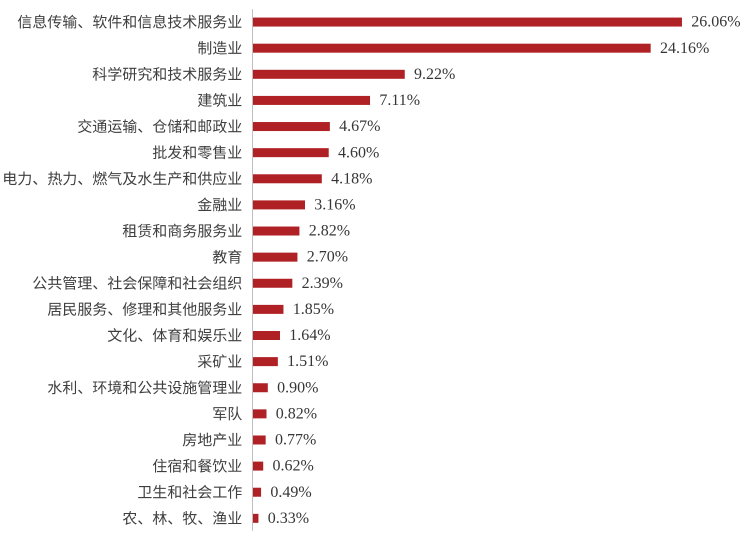  Describe the element at coordinates (322, 283) in the screenshot. I see `svg-text: 2.39%` at that location.